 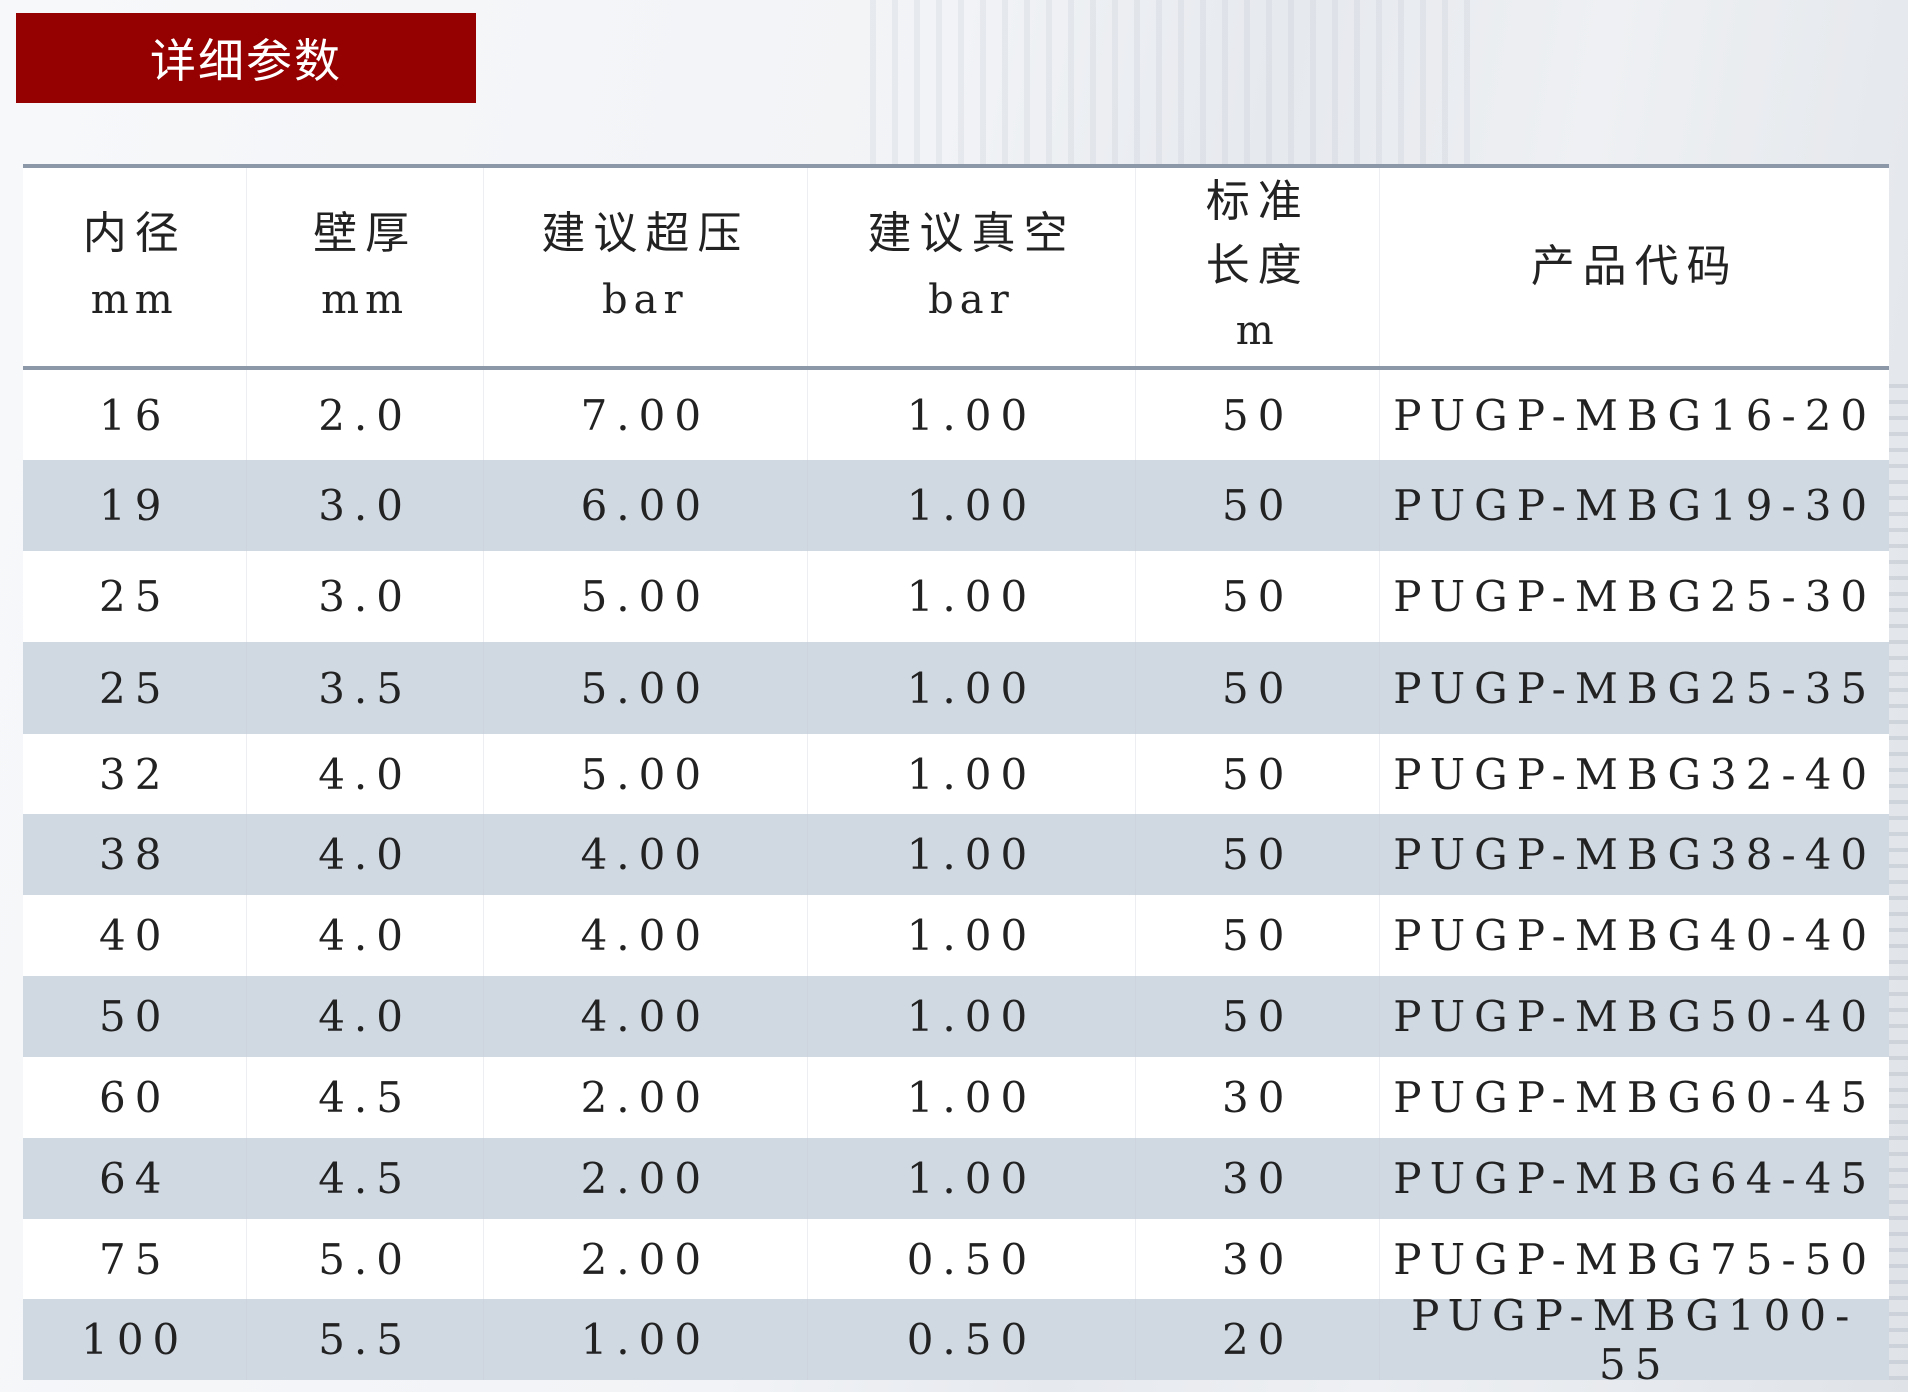 I want to click on section-title: 详细参数, so click(x=246, y=61).